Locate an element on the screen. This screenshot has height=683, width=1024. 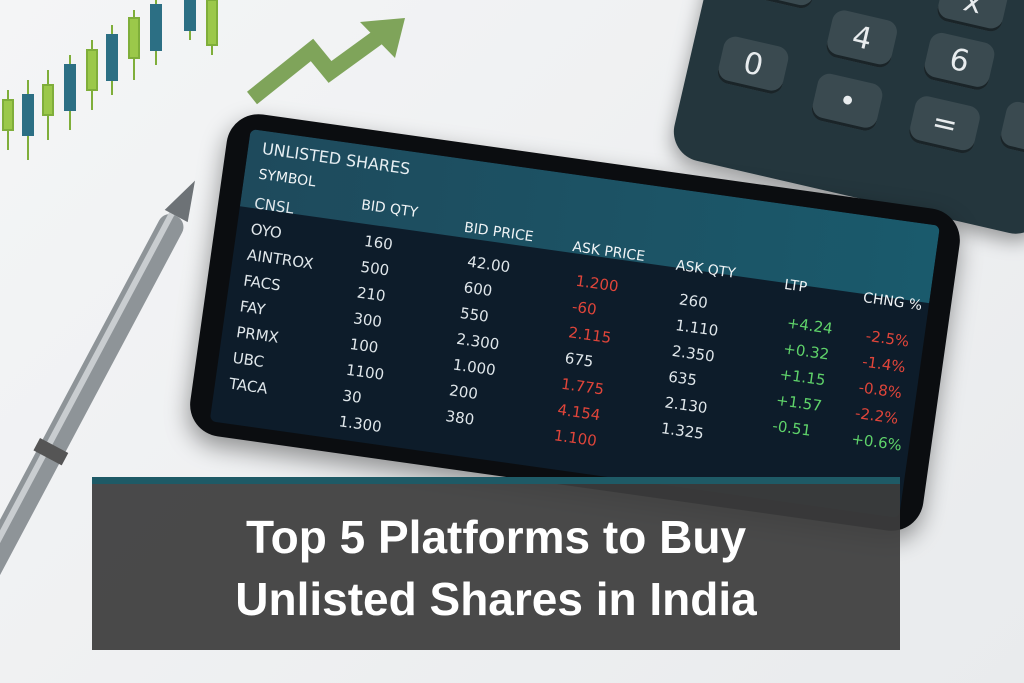
table-cell: 380 is located at coordinates (460, 418).